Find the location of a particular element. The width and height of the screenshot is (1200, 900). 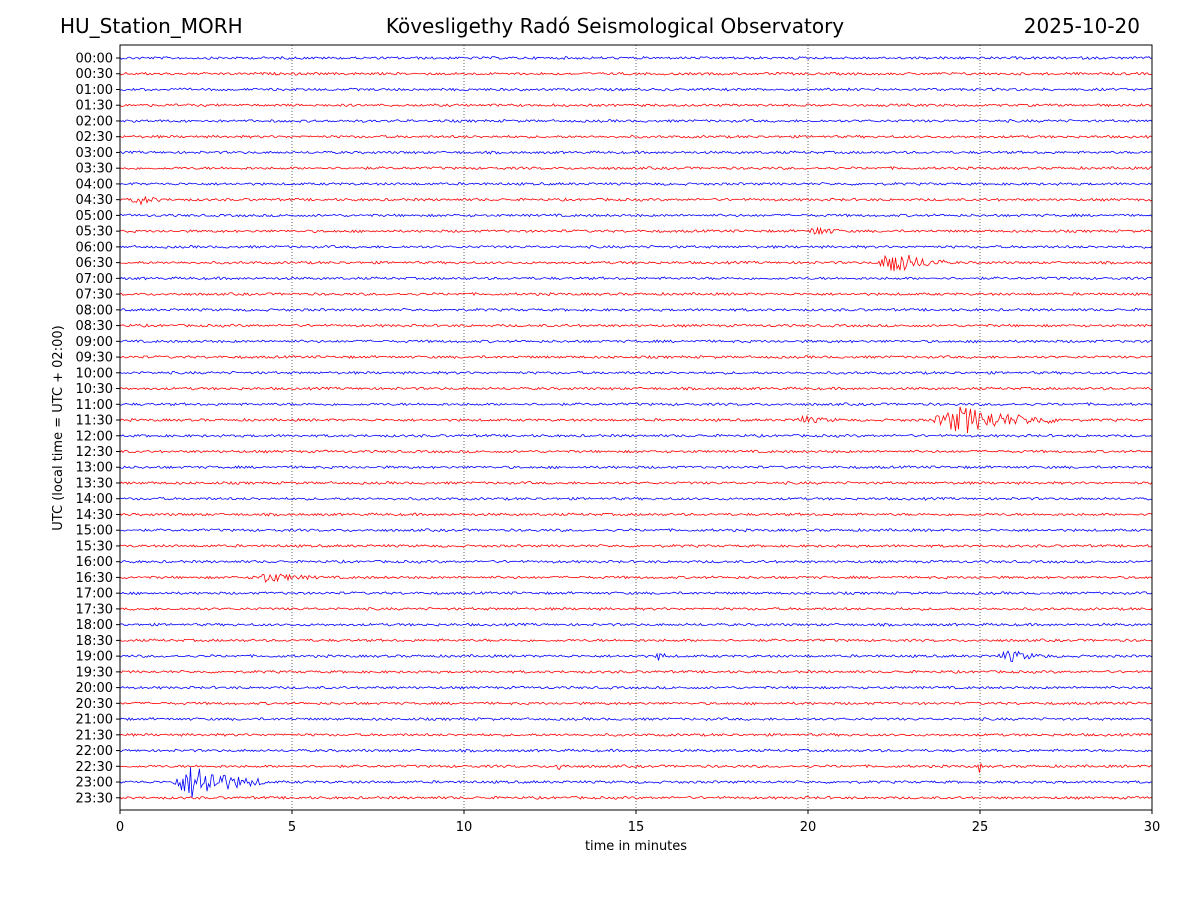

y-tick-label: 02:30 is located at coordinates (94, 137).